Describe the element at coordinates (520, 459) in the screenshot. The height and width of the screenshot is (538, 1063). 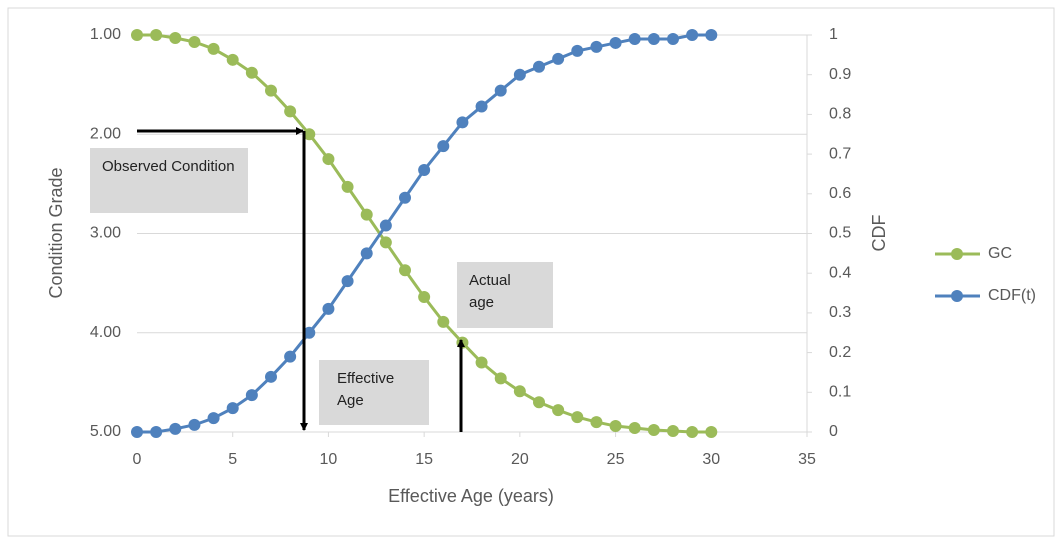
I see `x-tick-label: 20` at that location.